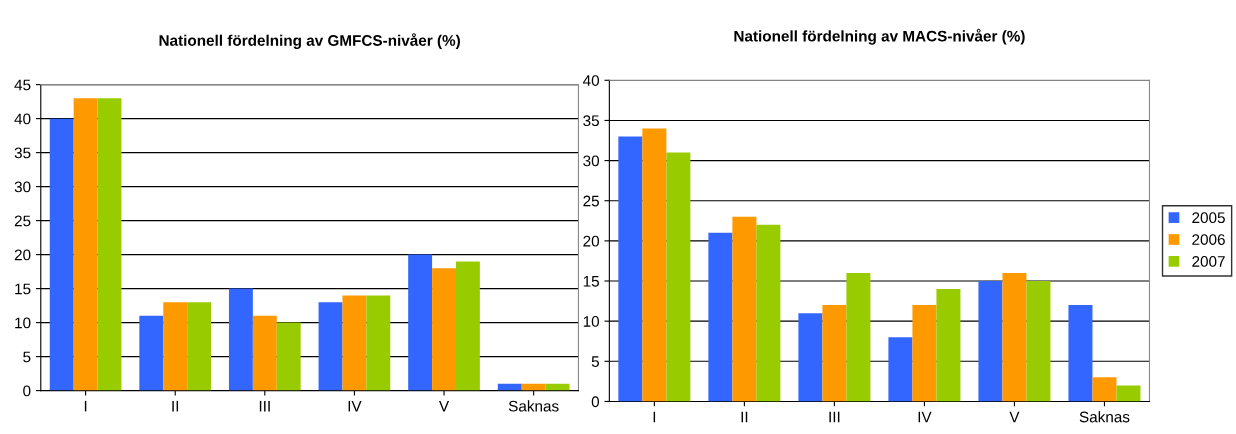  I want to click on chart-title: Nationell fördelning av GMFCS-nivåer (%), so click(309, 41).